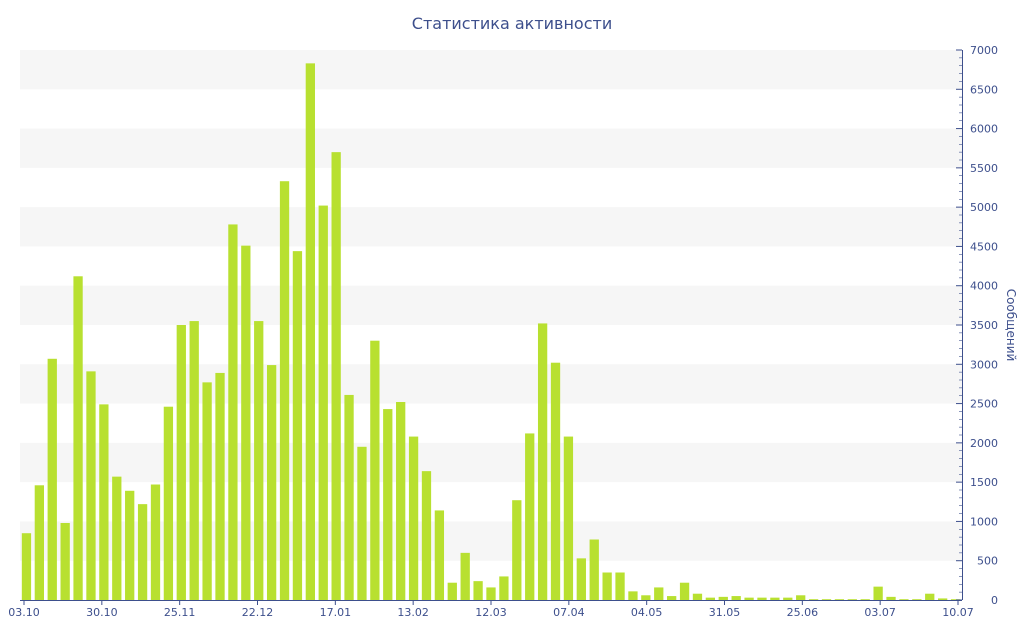 The width and height of the screenshot is (1024, 640). Describe the element at coordinates (180, 612) in the screenshot. I see `x-tick-label: 25.11` at that location.